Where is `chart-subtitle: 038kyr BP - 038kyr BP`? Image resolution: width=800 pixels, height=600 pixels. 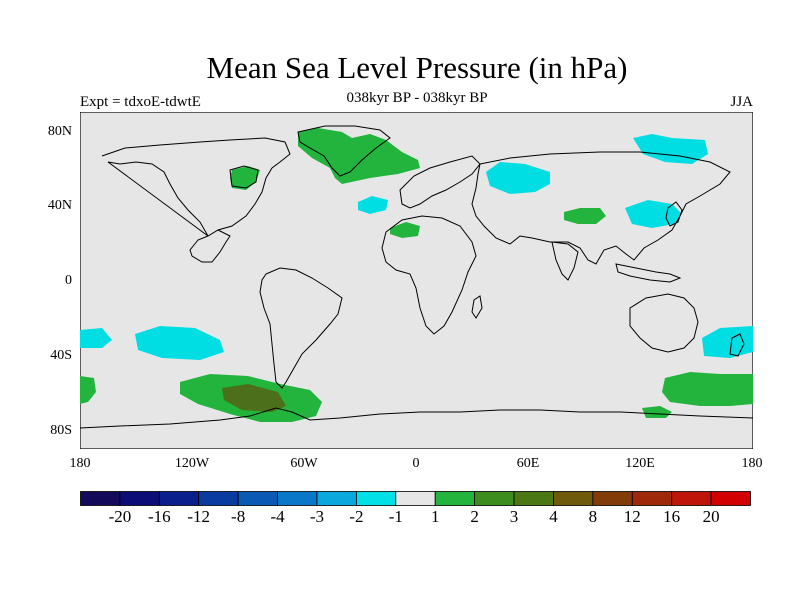 chart-subtitle: 038kyr BP - 038kyr BP is located at coordinates (417, 98).